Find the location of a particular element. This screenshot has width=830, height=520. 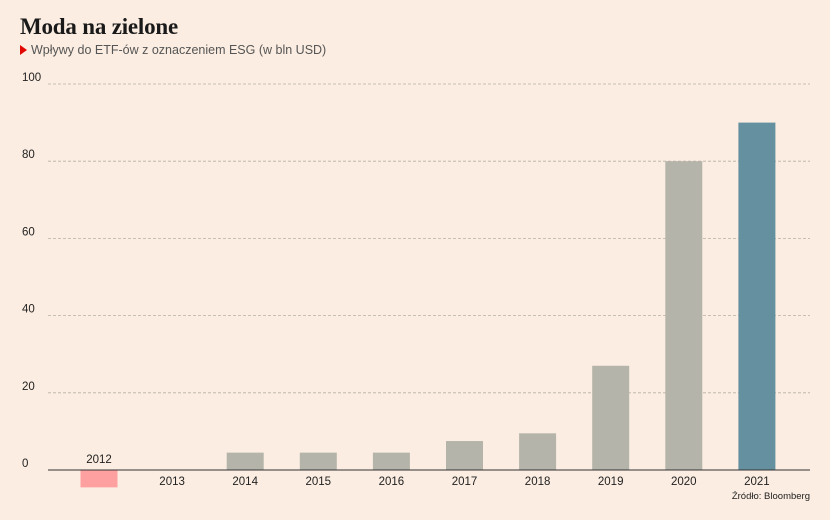

bar-2018 is located at coordinates (538, 451).